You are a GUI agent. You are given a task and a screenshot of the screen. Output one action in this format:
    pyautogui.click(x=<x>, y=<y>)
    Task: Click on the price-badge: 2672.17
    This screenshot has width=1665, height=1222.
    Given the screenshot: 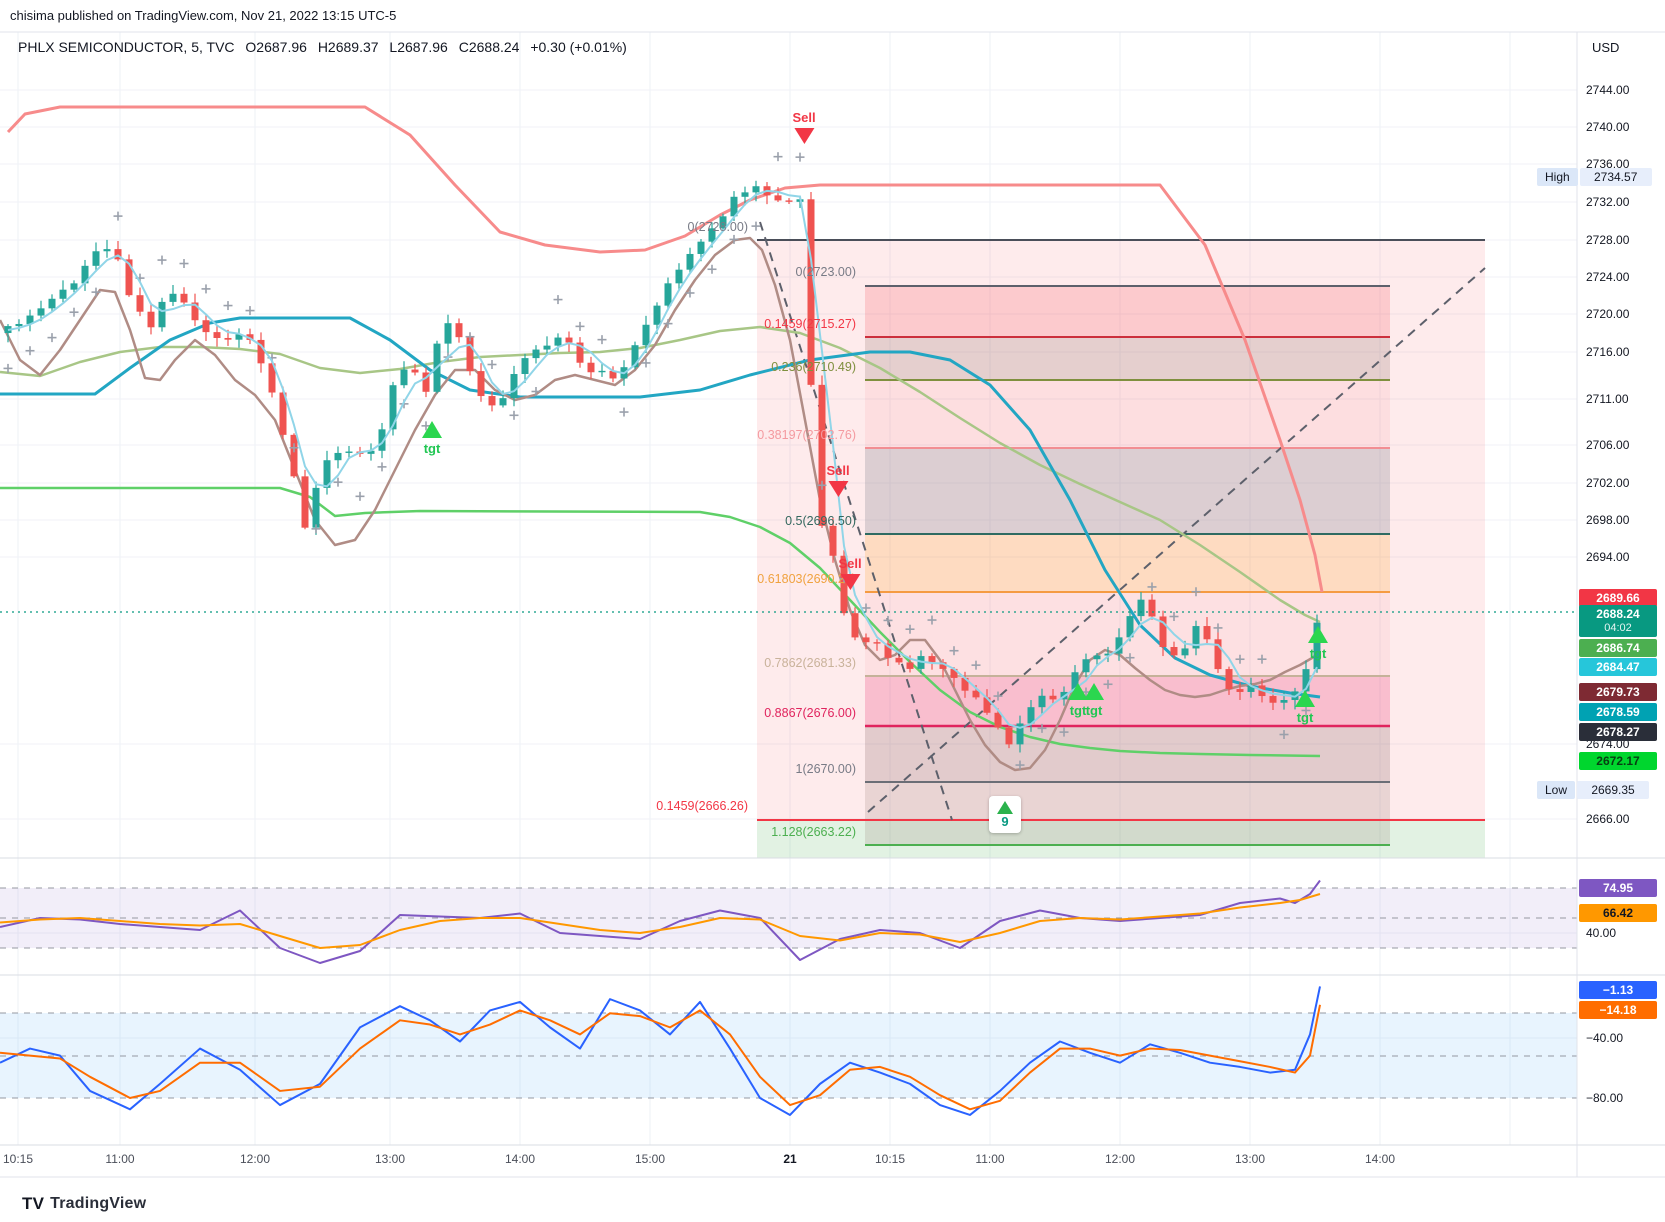 What is the action you would take?
    pyautogui.click(x=1618, y=761)
    